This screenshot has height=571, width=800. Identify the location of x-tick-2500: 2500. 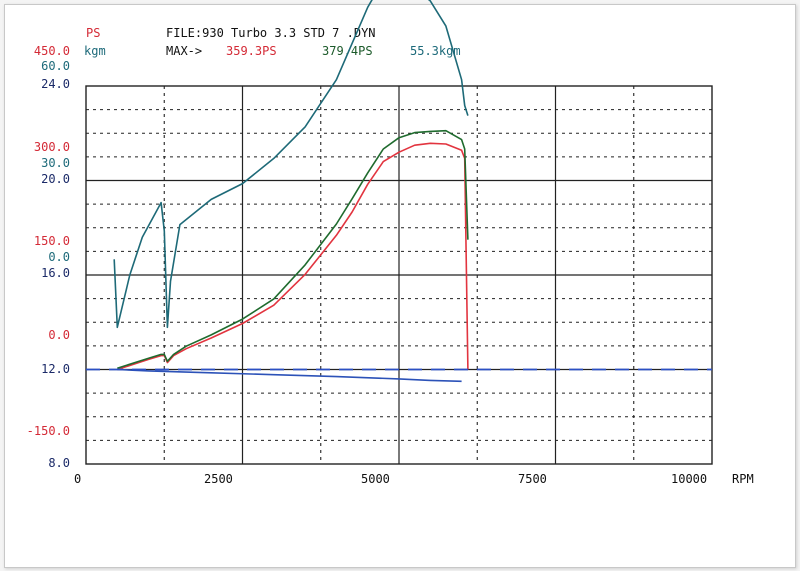
(218, 479).